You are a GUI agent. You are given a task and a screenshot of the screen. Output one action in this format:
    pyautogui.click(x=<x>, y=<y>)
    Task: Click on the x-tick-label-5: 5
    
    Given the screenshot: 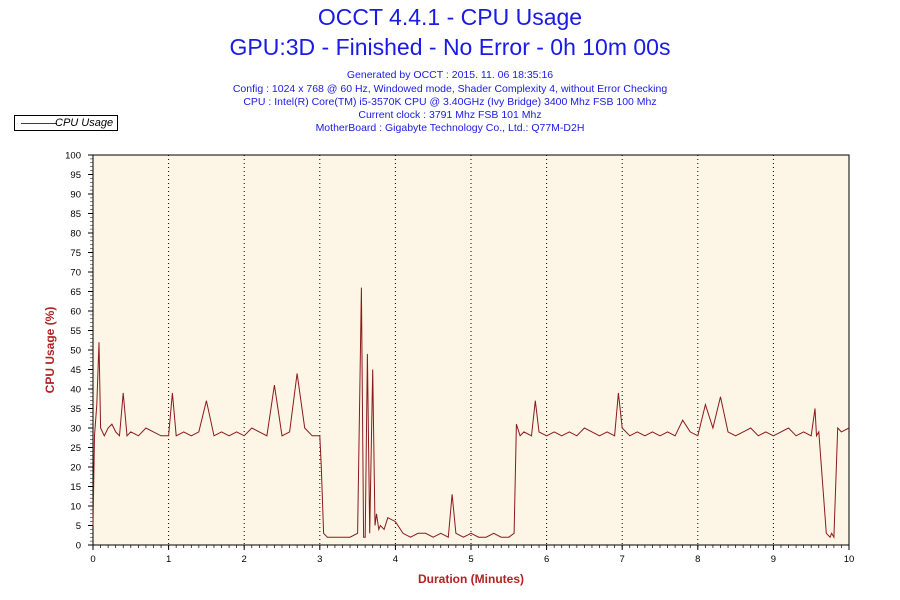 What is the action you would take?
    pyautogui.click(x=470, y=559)
    